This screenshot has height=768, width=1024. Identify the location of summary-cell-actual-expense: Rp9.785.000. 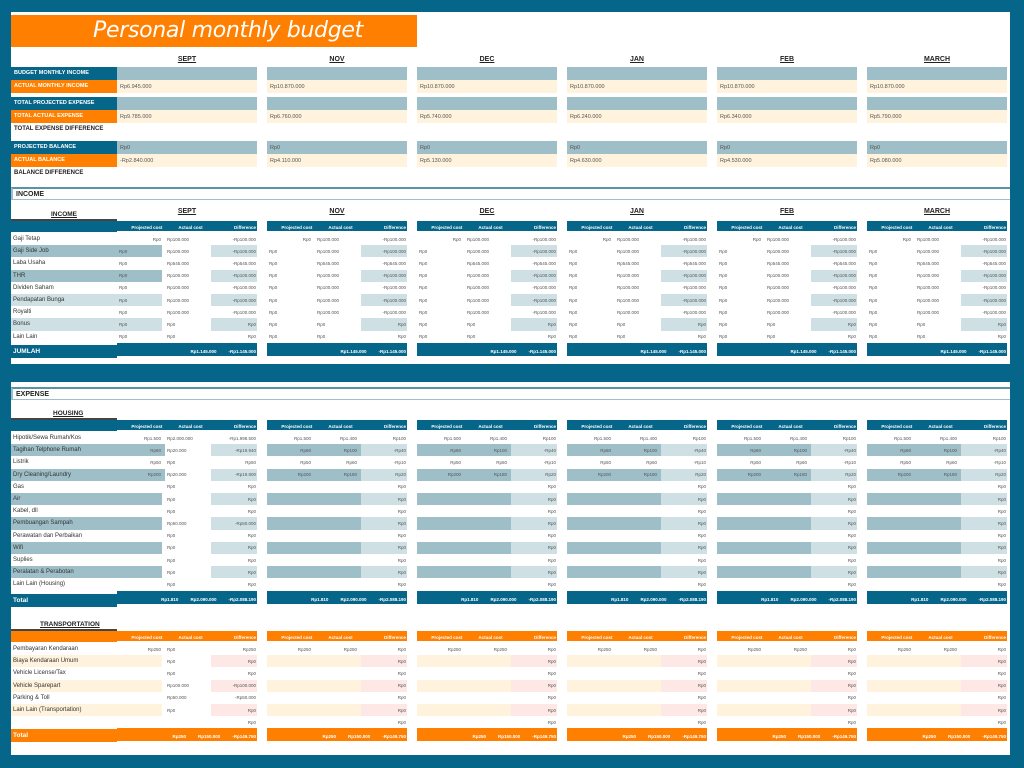
(187, 116).